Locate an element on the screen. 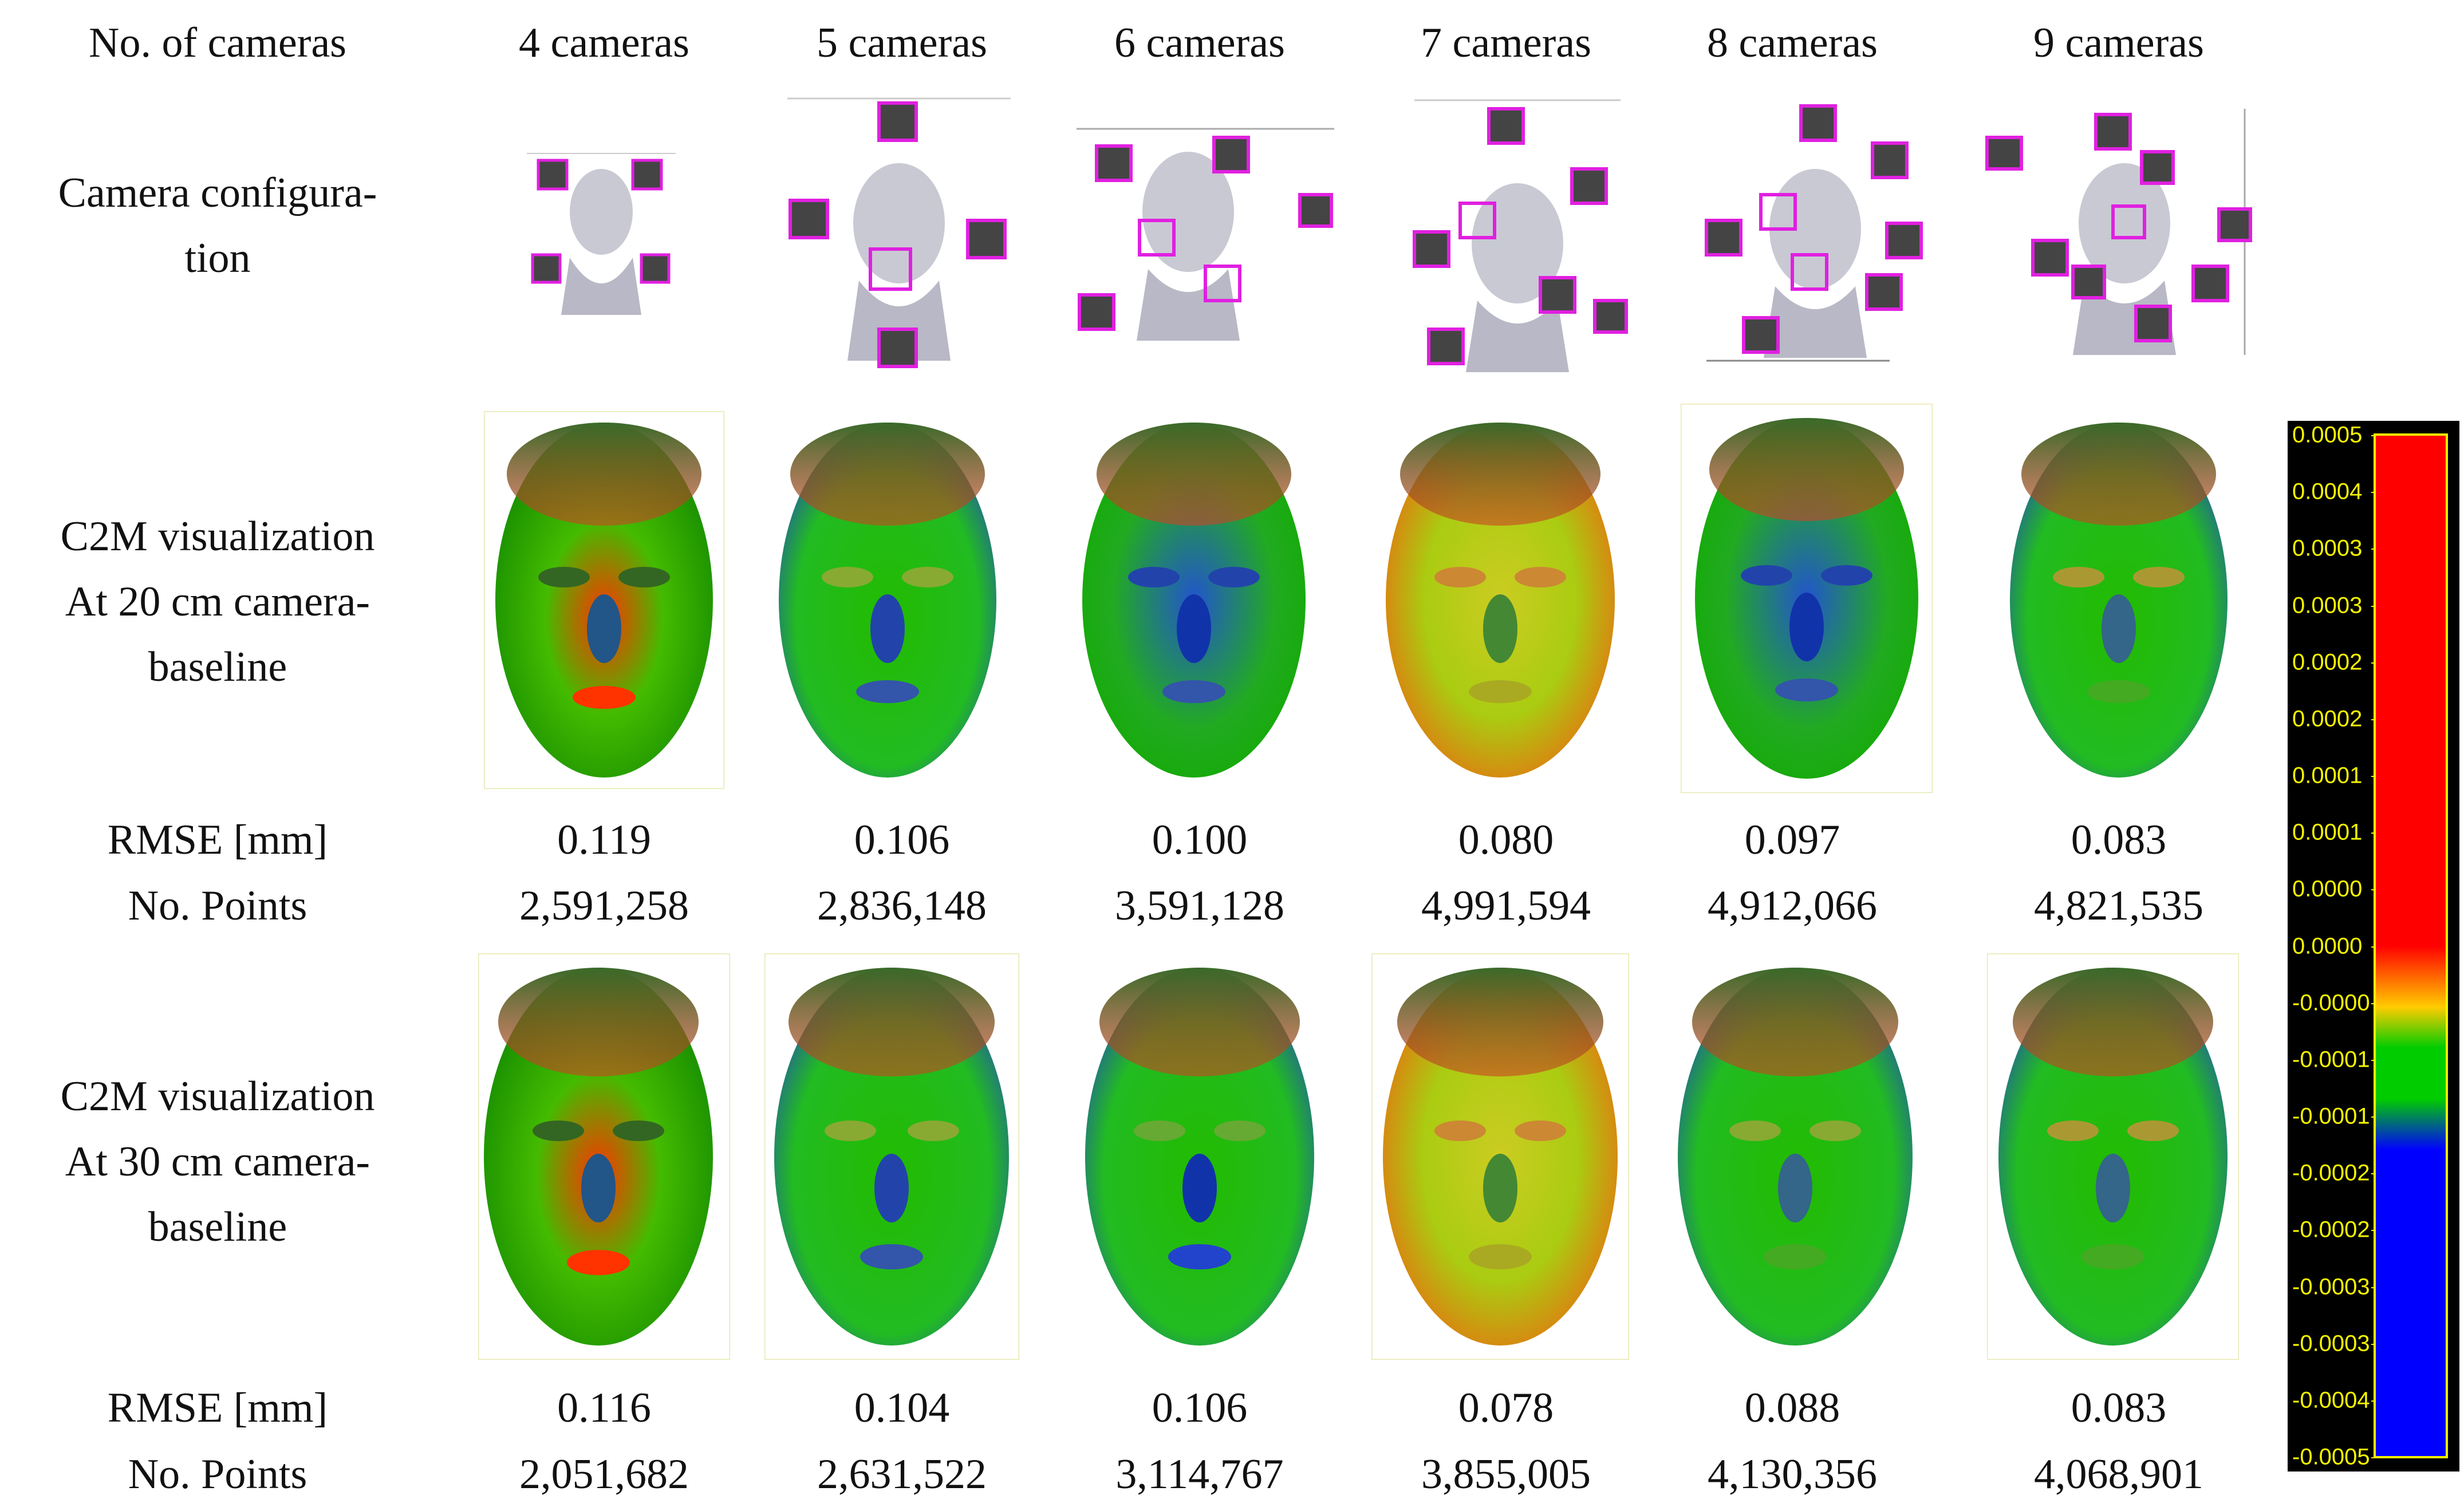 The image size is (2464, 1507). c2m-20cm-8-cameras is located at coordinates (1807, 598).